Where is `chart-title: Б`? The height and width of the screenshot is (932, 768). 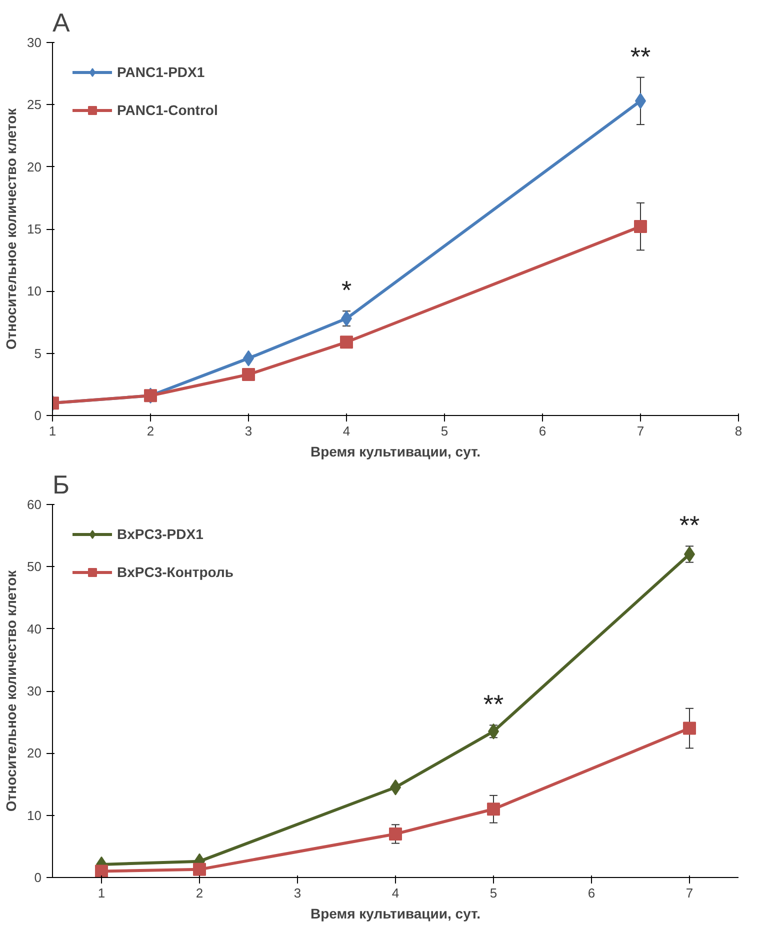
chart-title: Б is located at coordinates (61, 485).